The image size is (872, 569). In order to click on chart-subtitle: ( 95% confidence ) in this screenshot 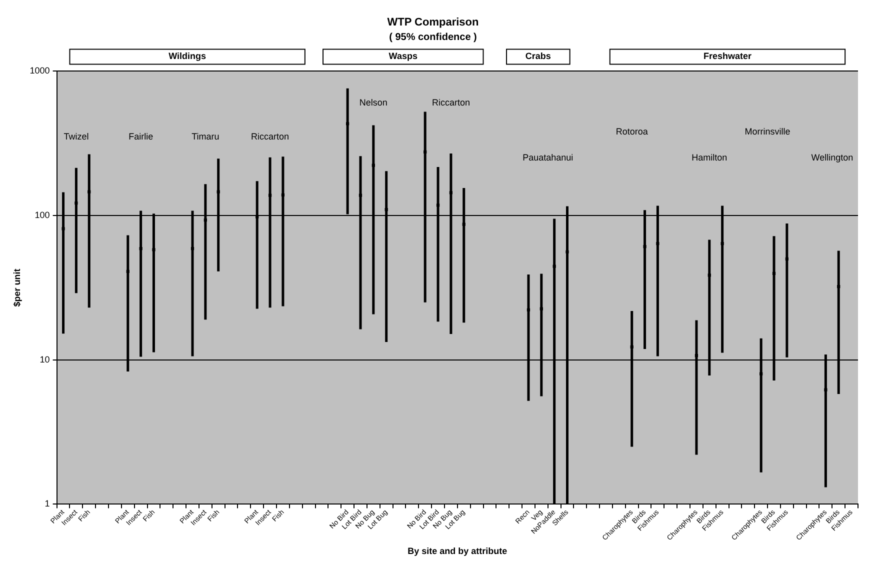, I will do `click(433, 37)`.